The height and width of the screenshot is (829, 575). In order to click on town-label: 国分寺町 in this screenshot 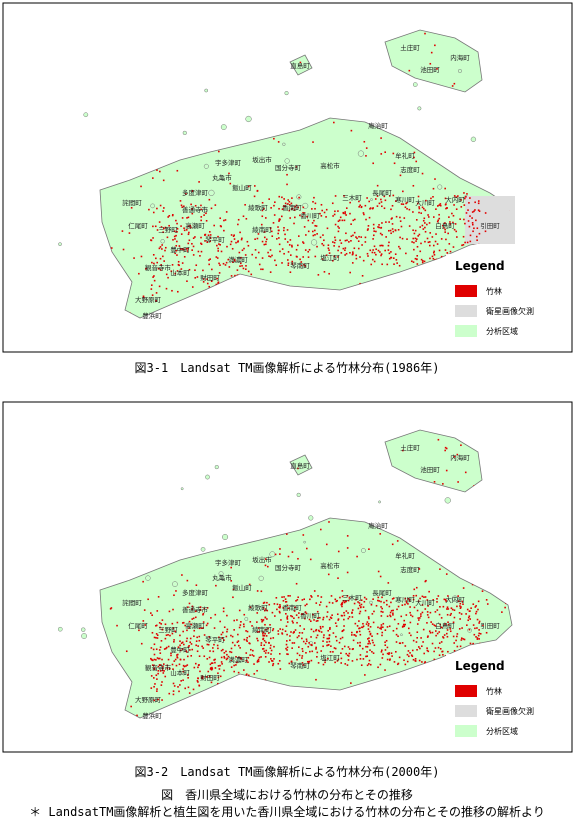, I will do `click(288, 167)`.